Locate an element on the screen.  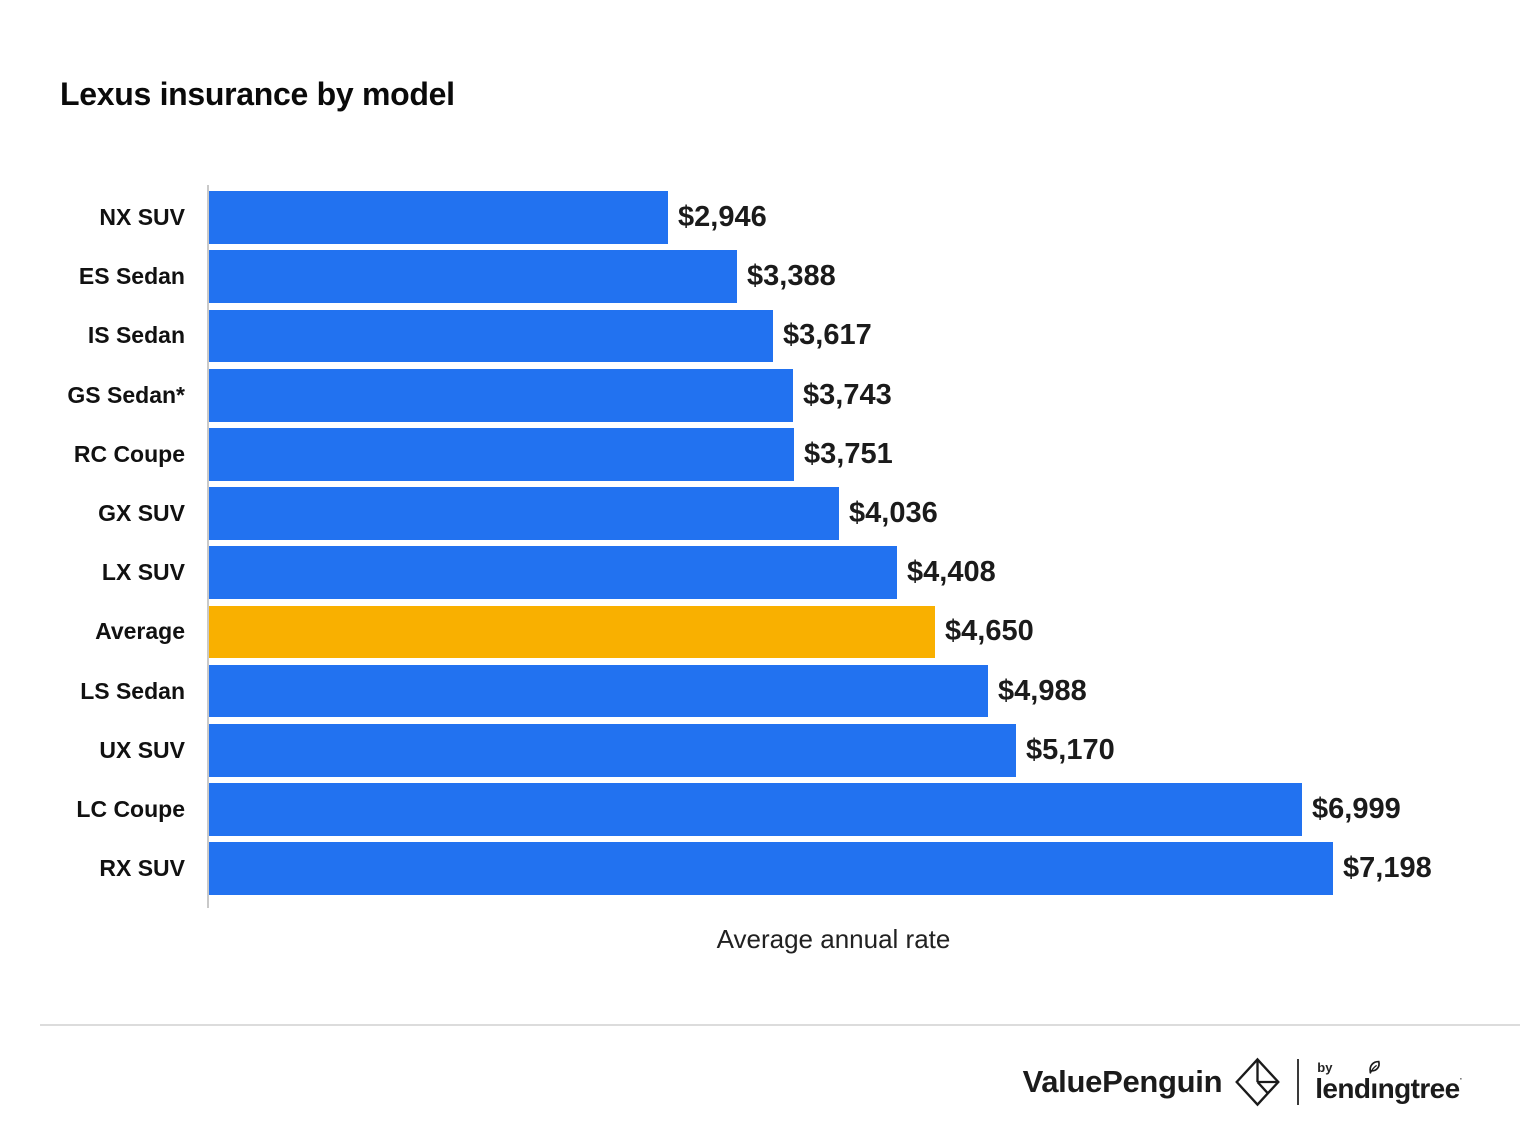
bar-track: $3,617 is located at coordinates (833, 335).